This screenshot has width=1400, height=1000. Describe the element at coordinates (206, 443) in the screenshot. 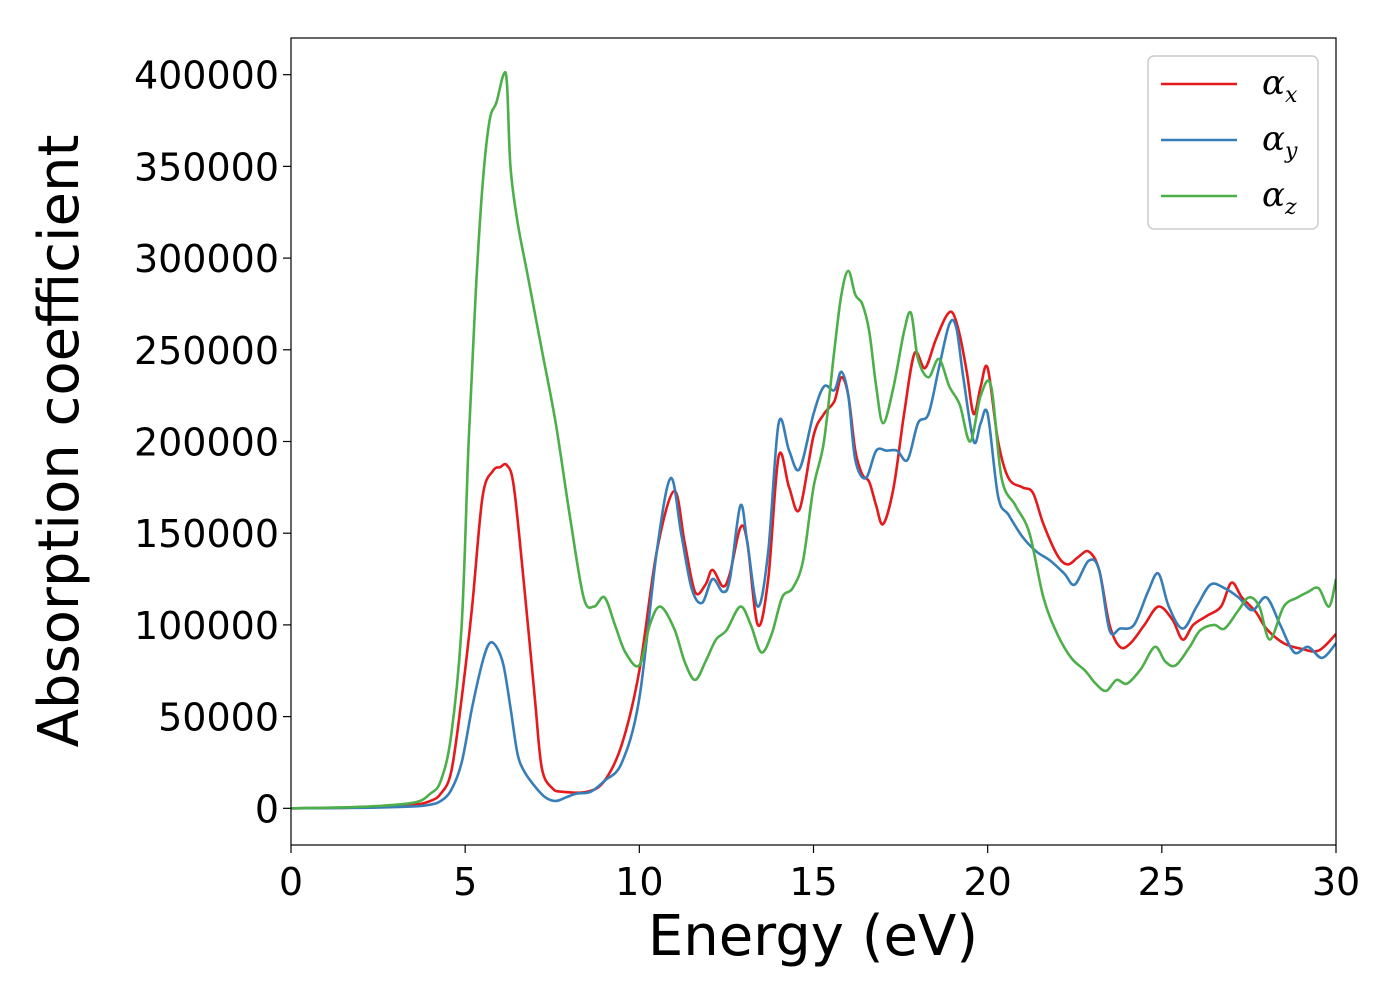

I see `y-tick-label: 200000` at that location.